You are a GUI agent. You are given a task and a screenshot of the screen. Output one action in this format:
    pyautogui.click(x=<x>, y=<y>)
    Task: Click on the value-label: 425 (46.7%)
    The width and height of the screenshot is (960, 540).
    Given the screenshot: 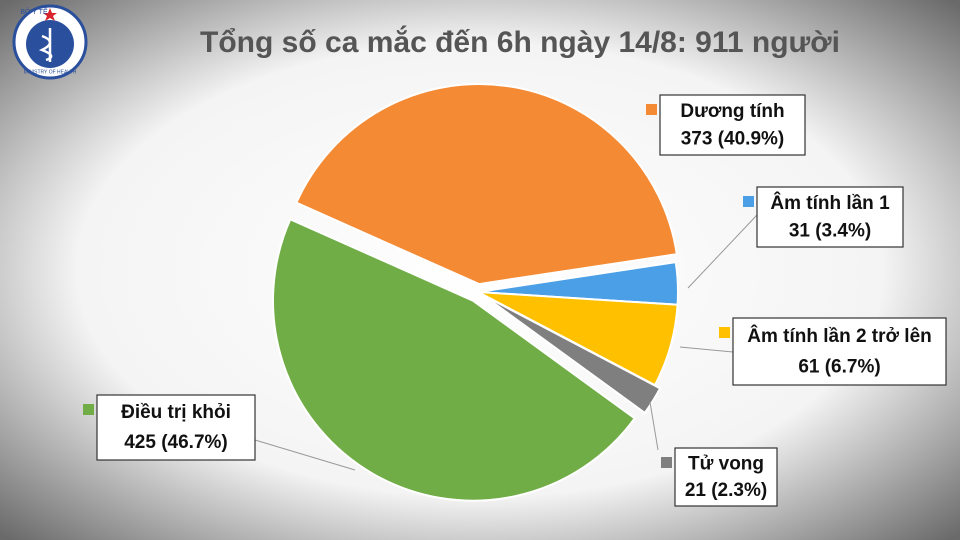 What is the action you would take?
    pyautogui.click(x=176, y=442)
    